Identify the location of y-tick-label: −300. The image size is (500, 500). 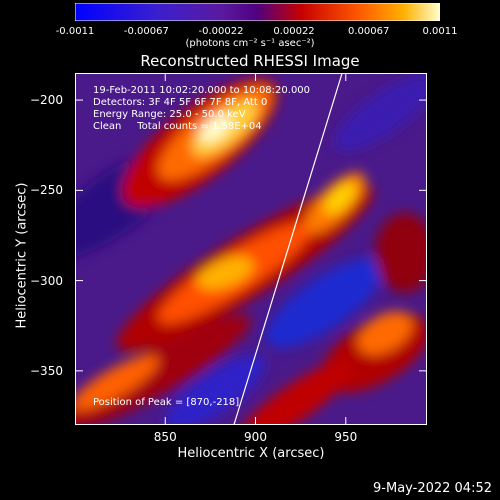
(46, 280).